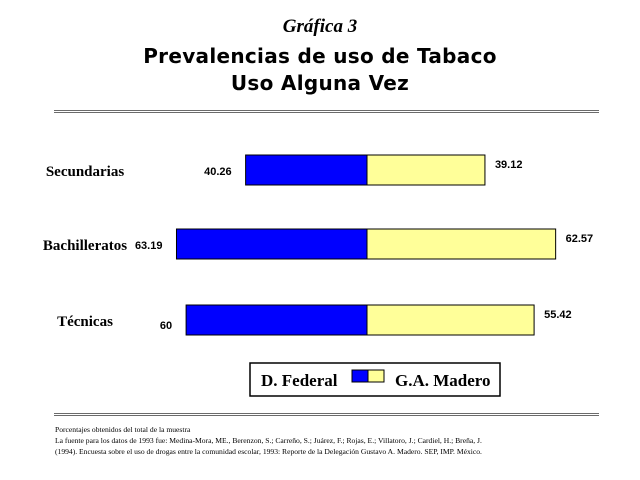 The image size is (640, 480). What do you see at coordinates (166, 326) in the screenshot?
I see `data-label-d-federal: 60` at bounding box center [166, 326].